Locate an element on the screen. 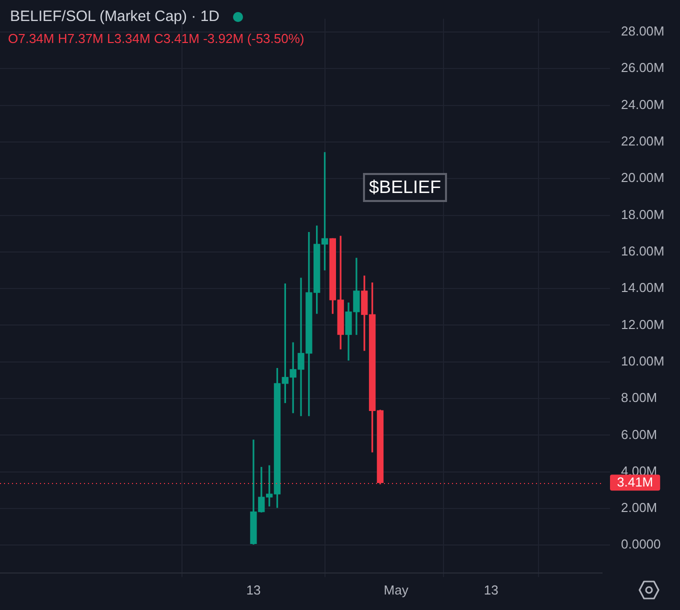  y-tick-label: 6.00M is located at coordinates (639, 434).